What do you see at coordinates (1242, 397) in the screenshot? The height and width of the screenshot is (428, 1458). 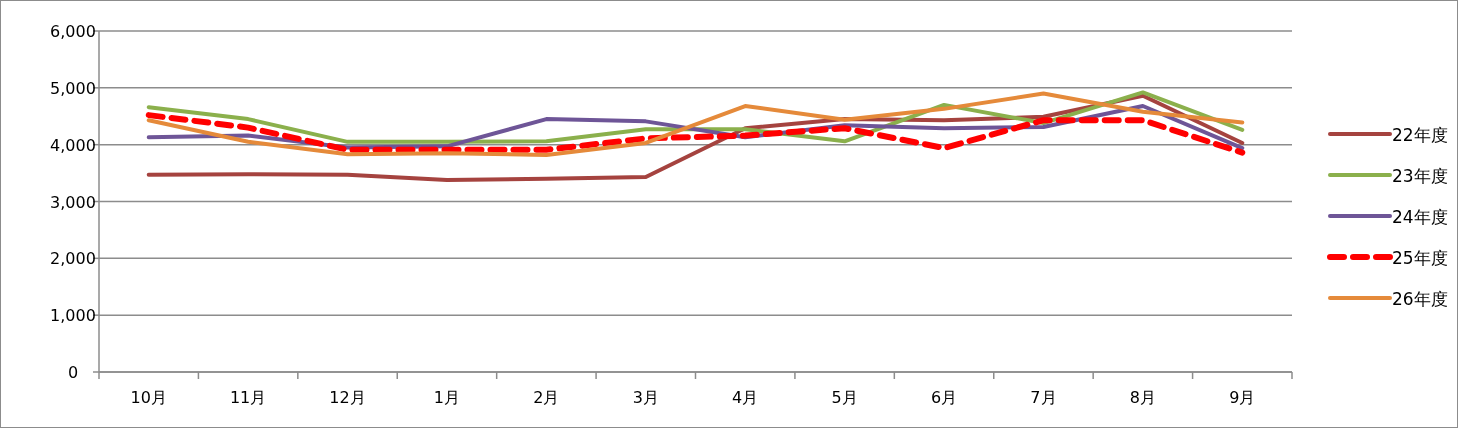 I see `x-tick-label: 9月` at bounding box center [1242, 397].